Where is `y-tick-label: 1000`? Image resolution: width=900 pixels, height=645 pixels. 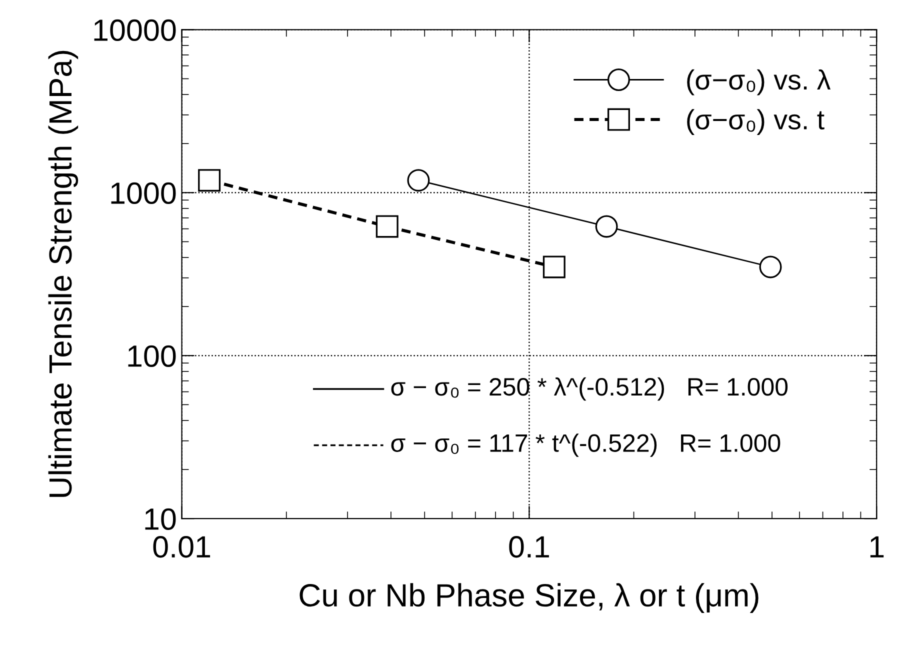 y-tick-label: 1000 is located at coordinates (143, 193).